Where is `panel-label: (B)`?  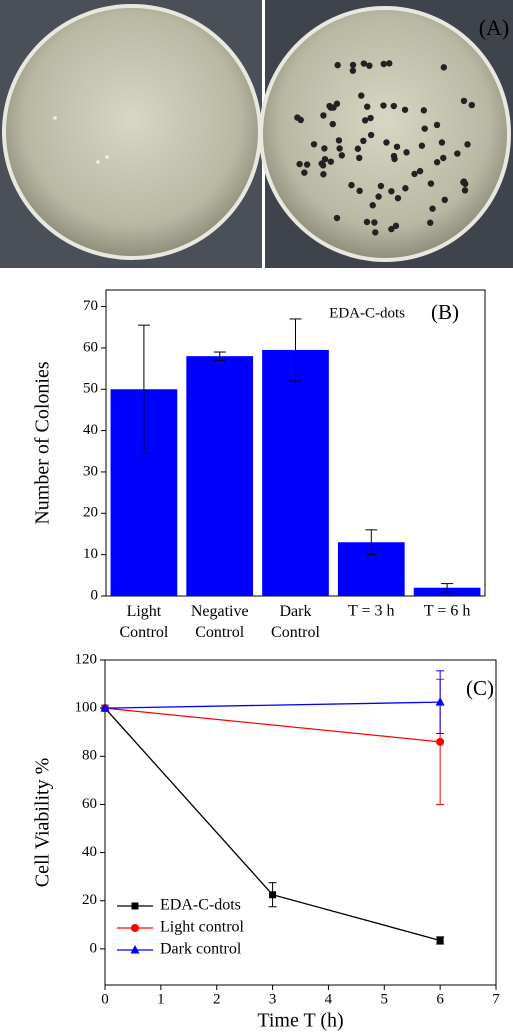 panel-label: (B) is located at coordinates (445, 312).